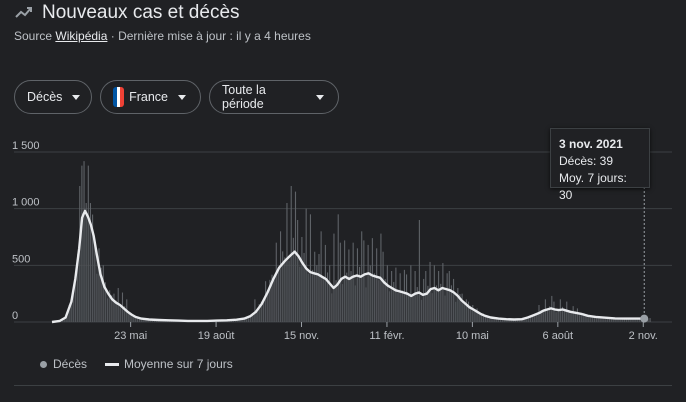 Image resolution: width=686 pixels, height=402 pixels. What do you see at coordinates (33, 36) in the screenshot?
I see `source-prefix: Source` at bounding box center [33, 36].